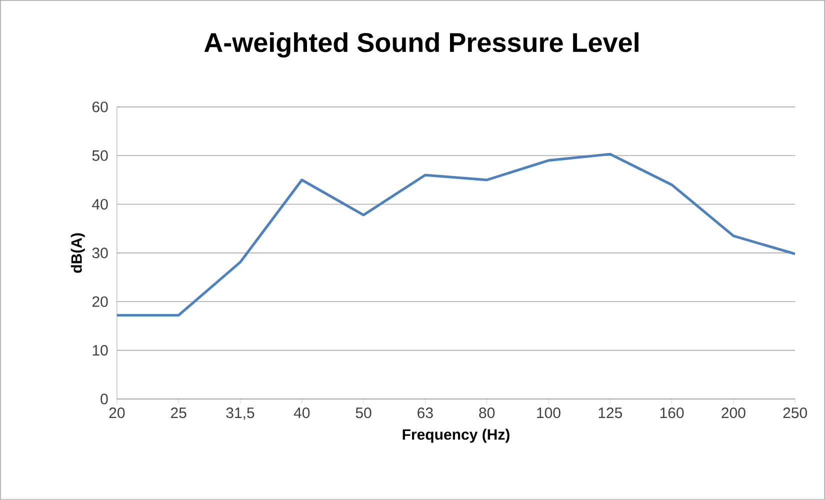 This screenshot has width=825, height=500. Describe the element at coordinates (100, 350) in the screenshot. I see `y-tick-label: 10` at that location.